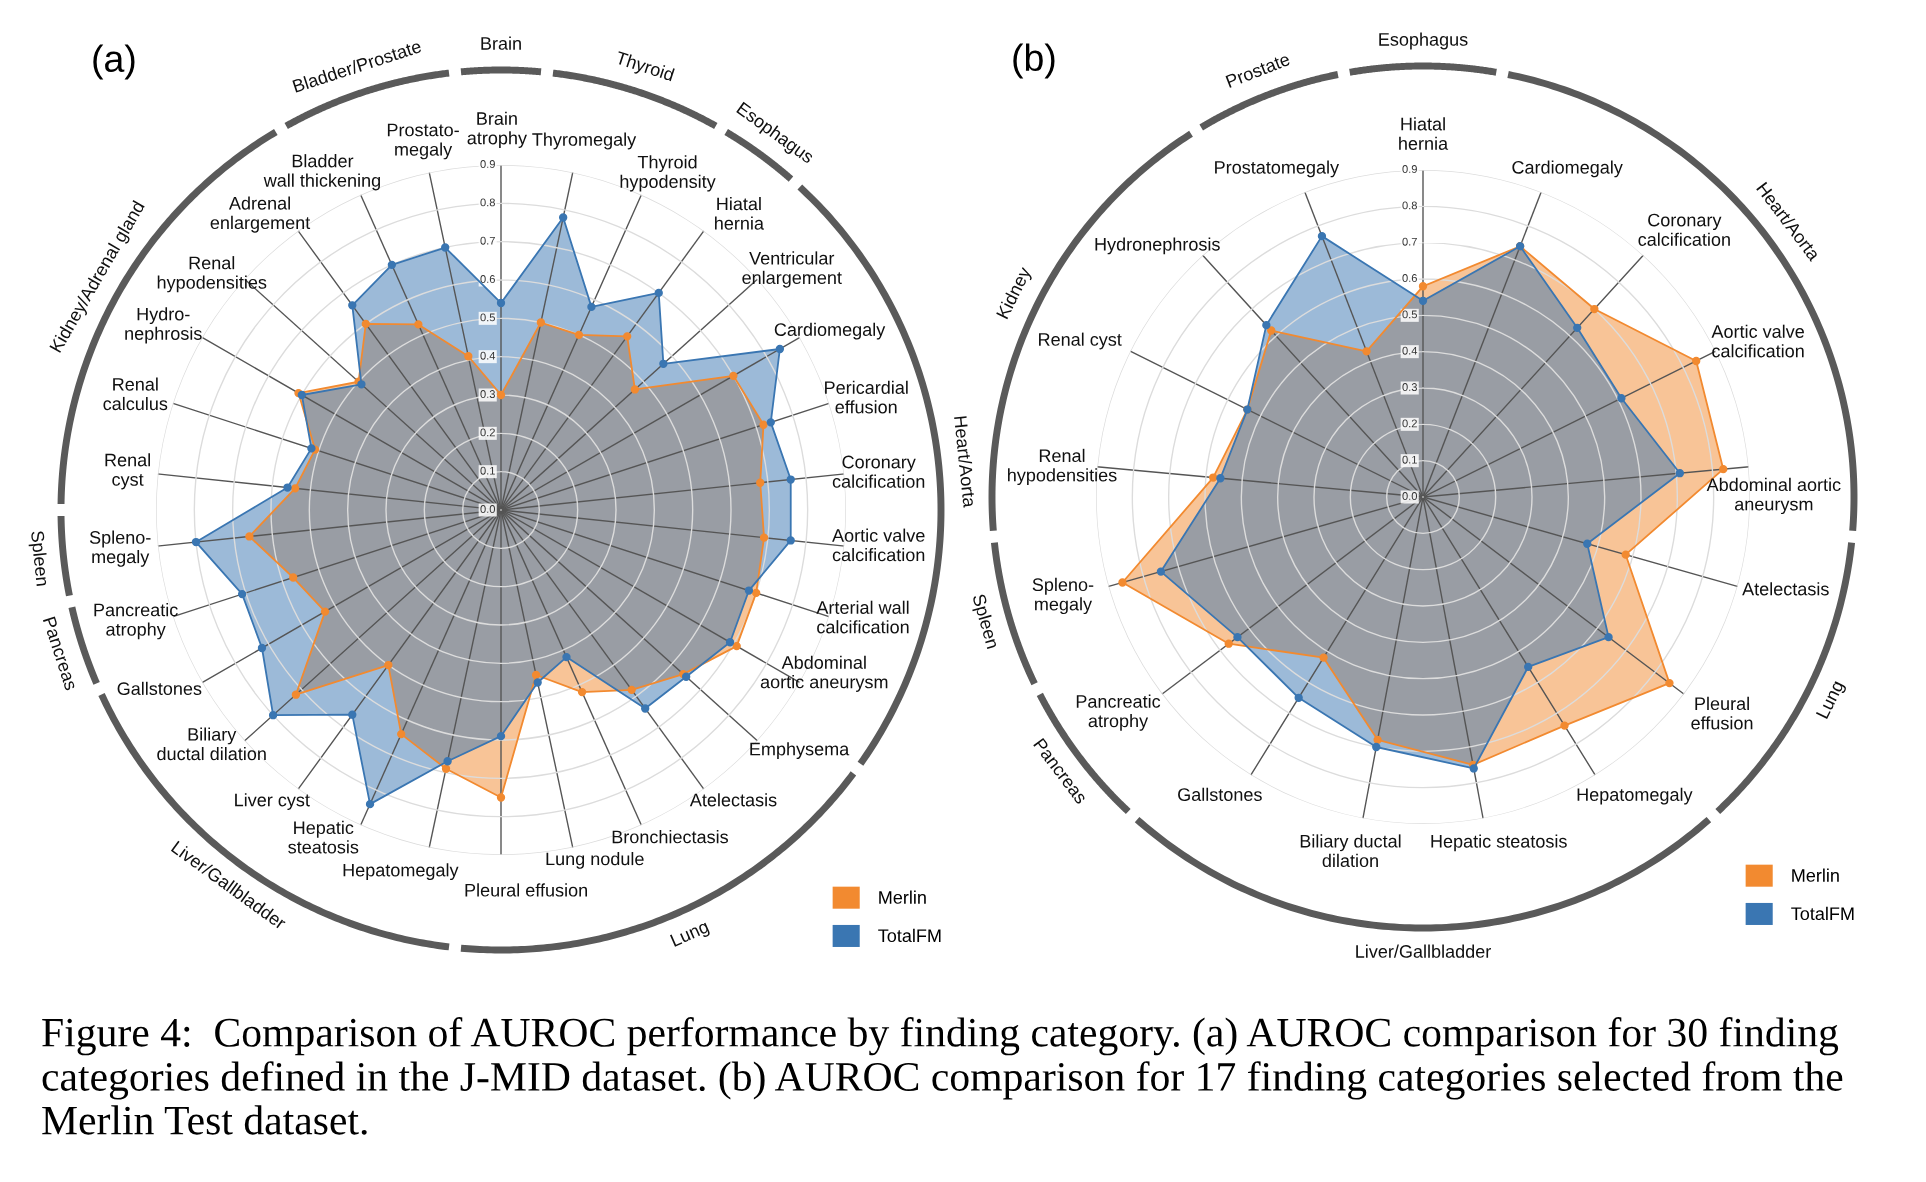  Describe the element at coordinates (584, 141) in the screenshot. I see `spoke-label: Thyromegaly` at that location.